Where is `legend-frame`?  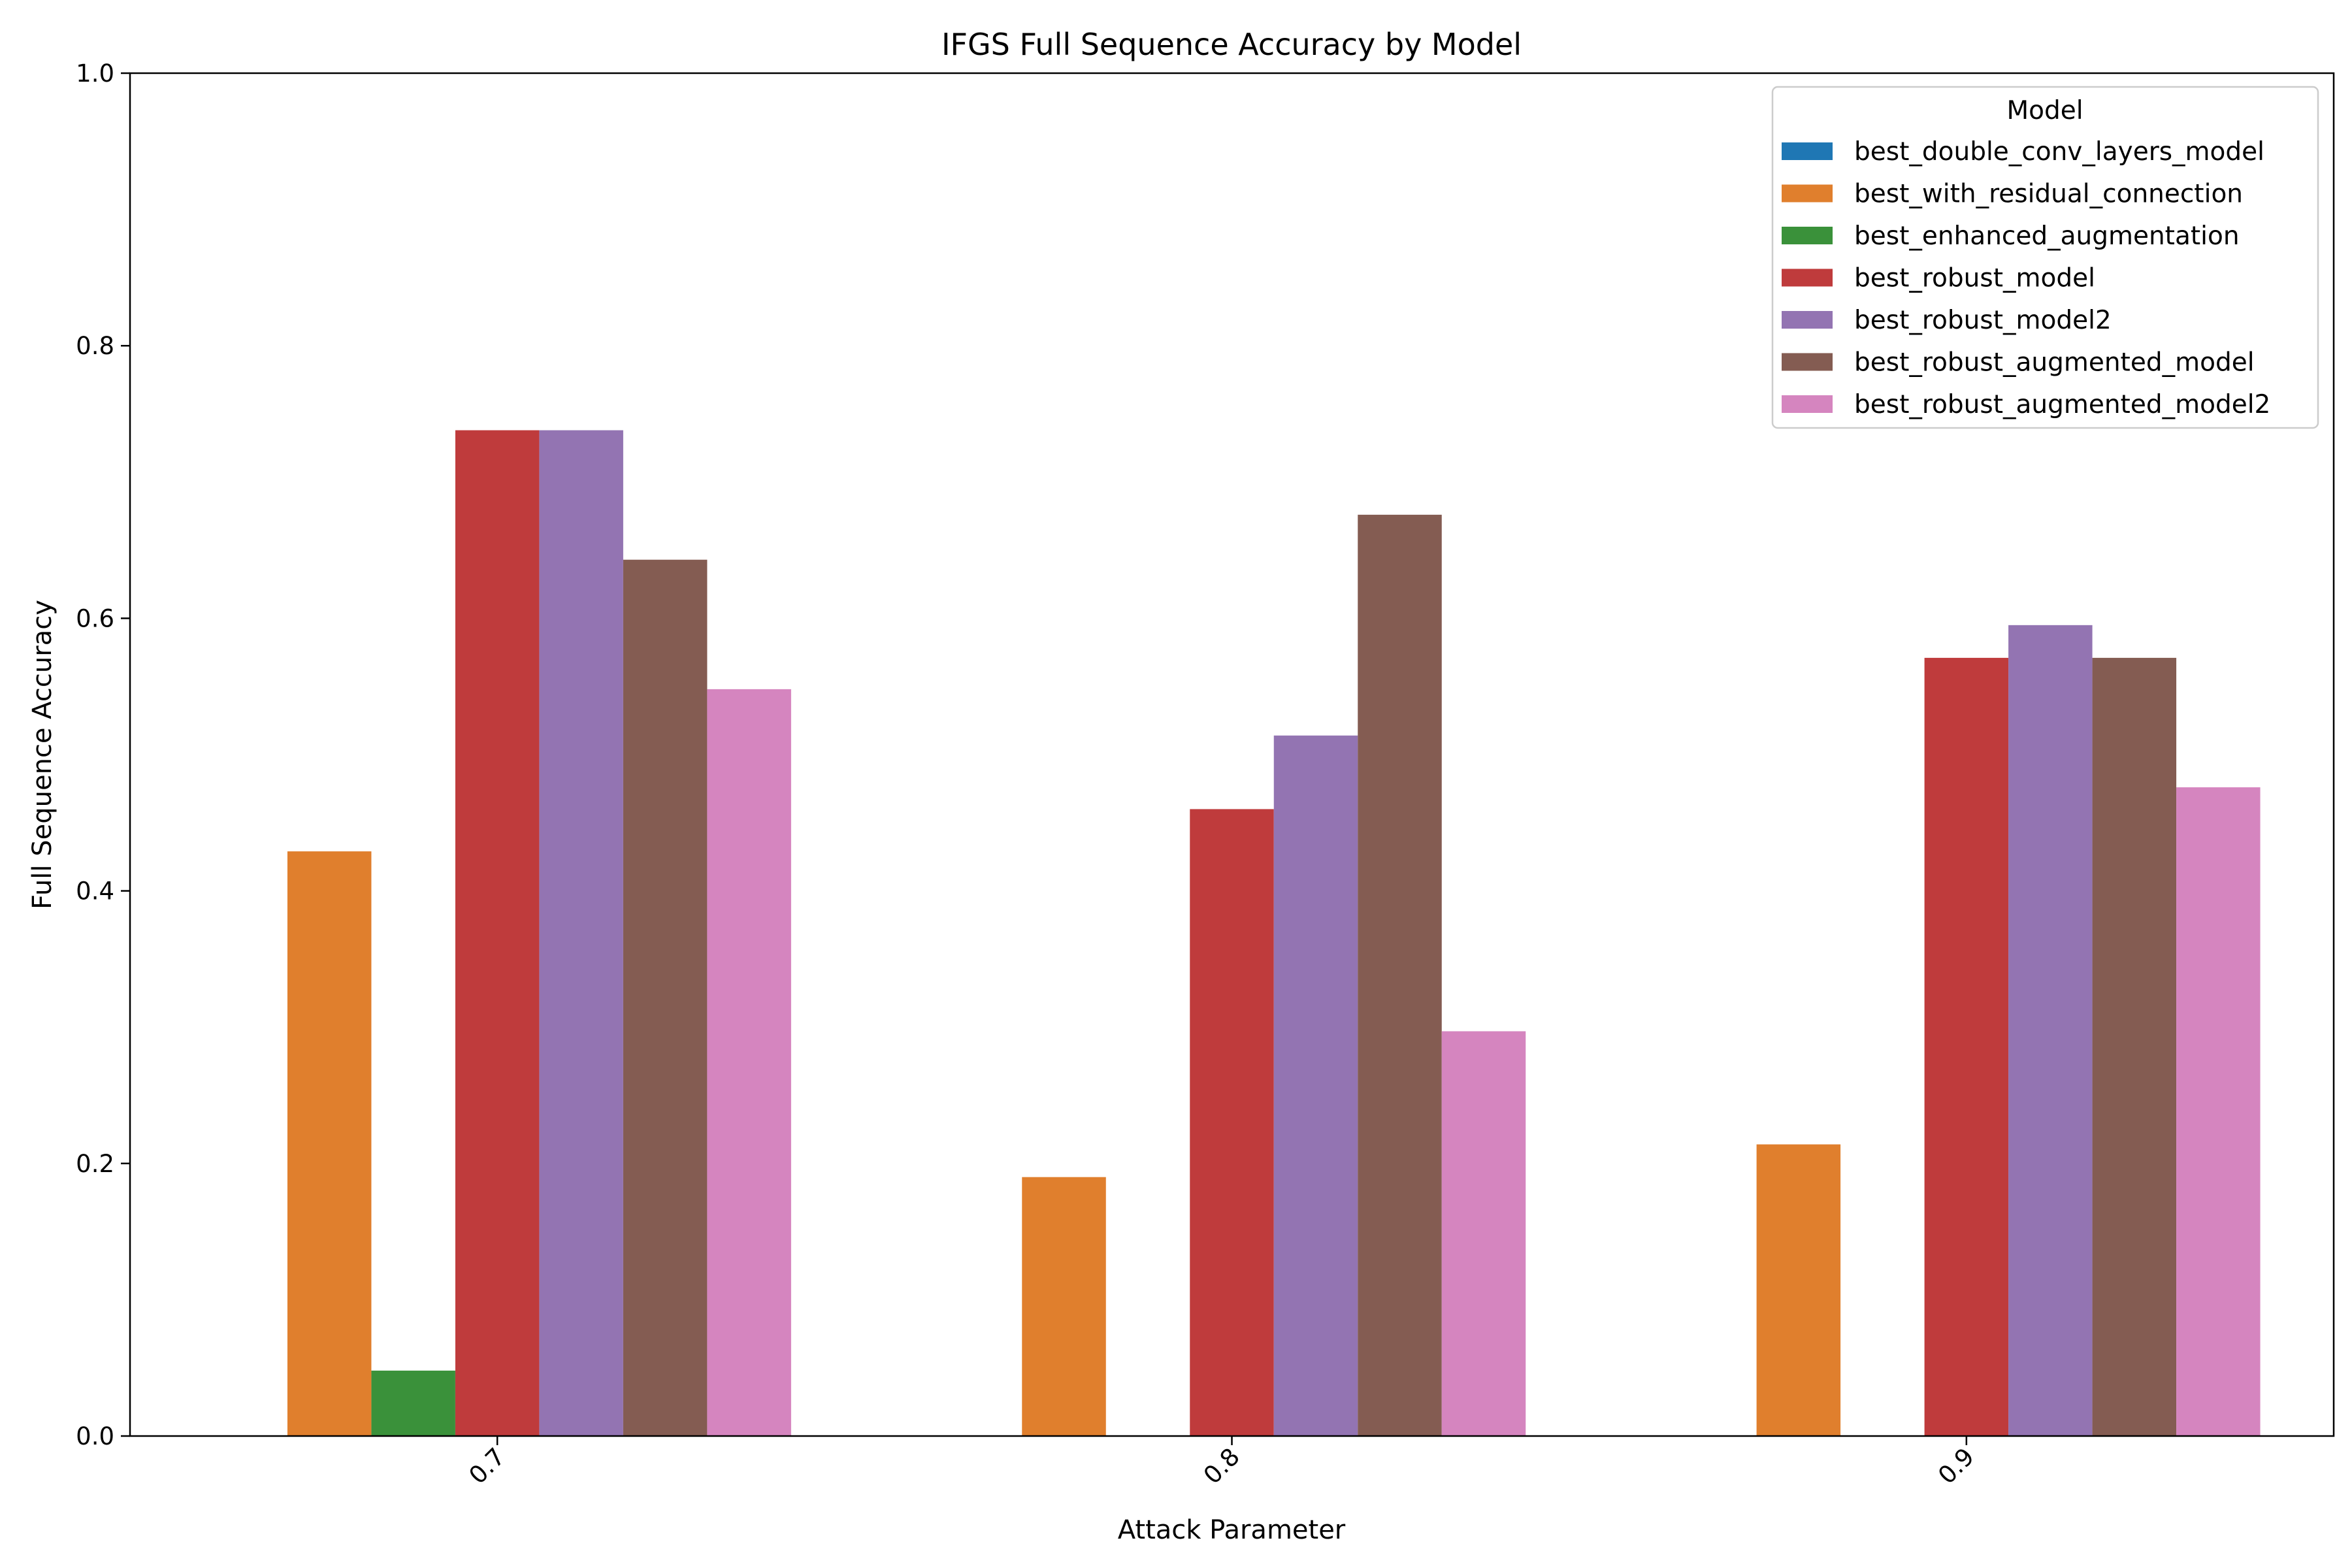
legend-frame is located at coordinates (2045, 257).